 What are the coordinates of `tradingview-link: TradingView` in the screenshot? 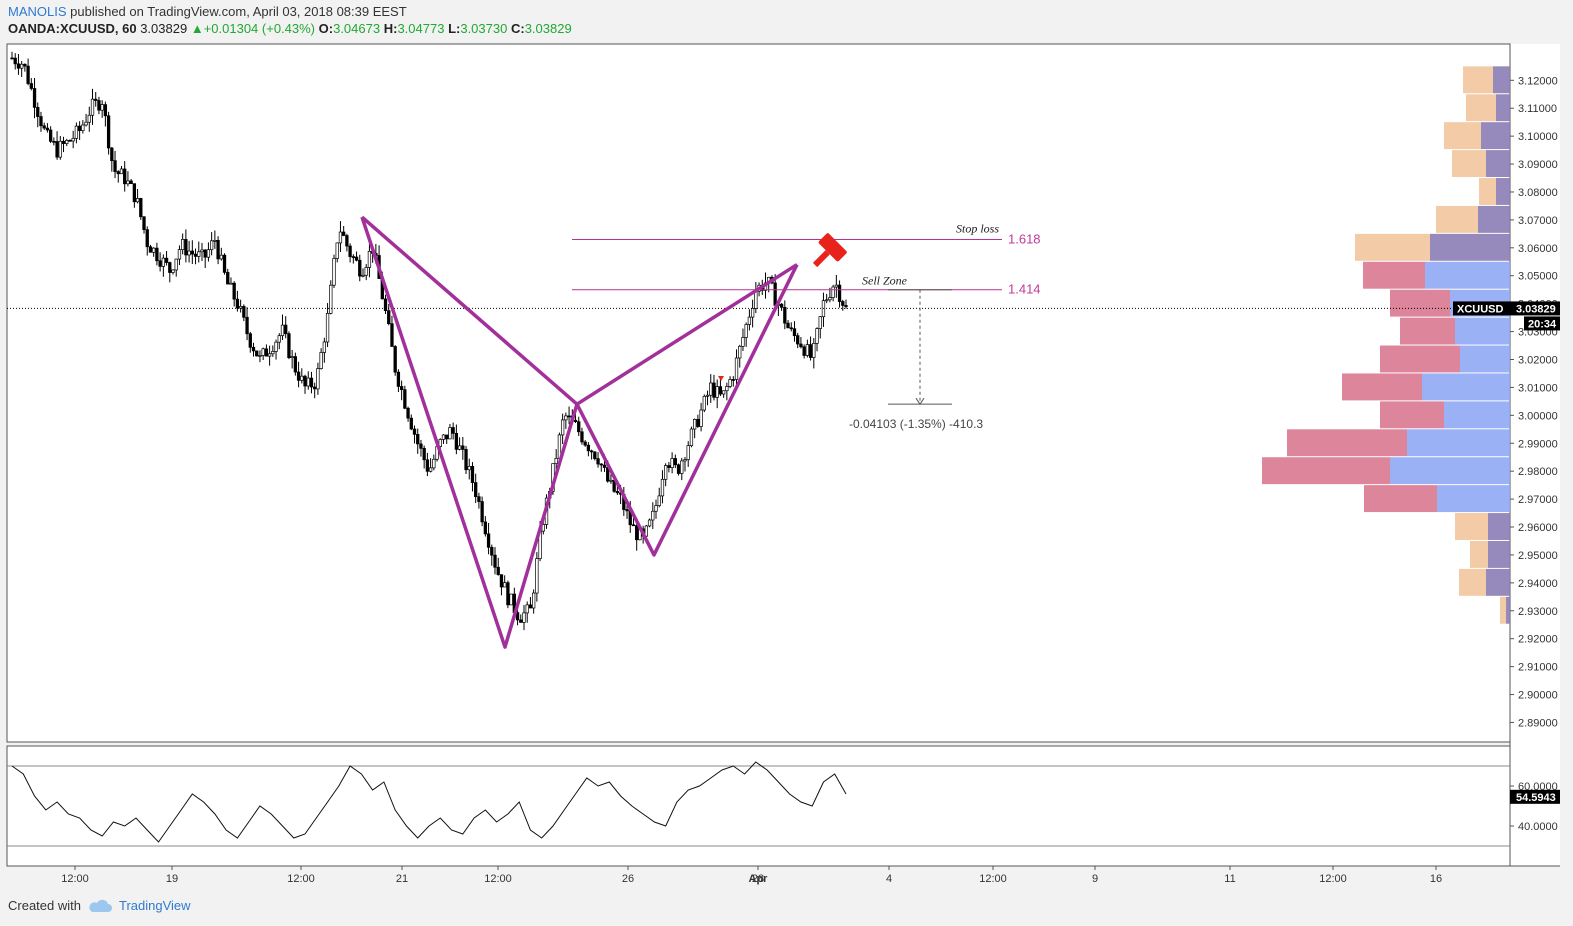 It's located at (154, 905).